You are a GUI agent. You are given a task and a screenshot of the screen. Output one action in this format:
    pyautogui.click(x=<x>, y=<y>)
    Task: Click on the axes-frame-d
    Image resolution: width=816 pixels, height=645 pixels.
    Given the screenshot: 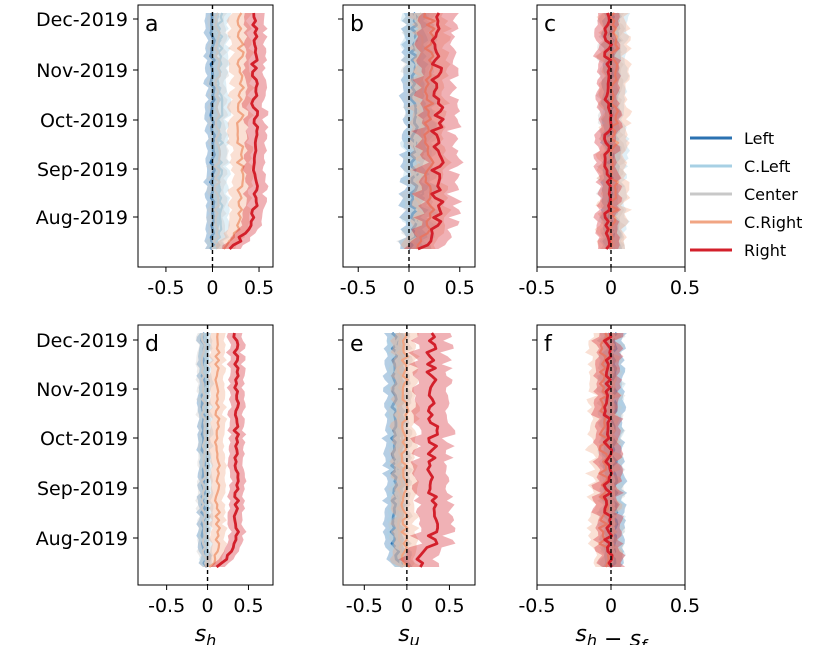 What is the action you would take?
    pyautogui.click(x=205, y=455)
    